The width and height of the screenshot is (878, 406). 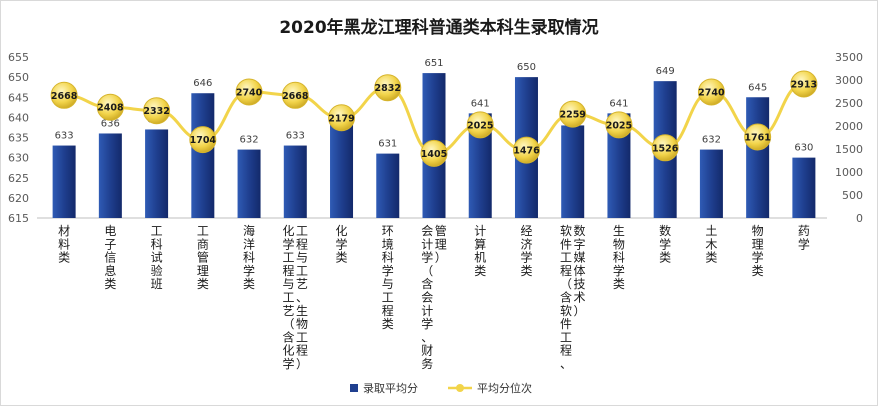 I want to click on x-tick-label: 工商管理类, so click(x=203, y=257).